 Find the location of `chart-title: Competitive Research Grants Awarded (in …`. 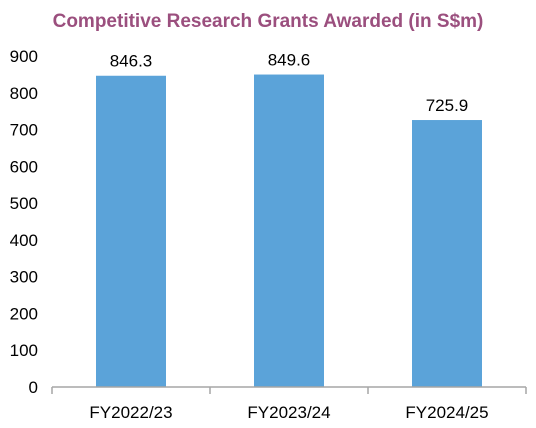

chart-title: Competitive Research Grants Awarded (in … is located at coordinates (268, 21).